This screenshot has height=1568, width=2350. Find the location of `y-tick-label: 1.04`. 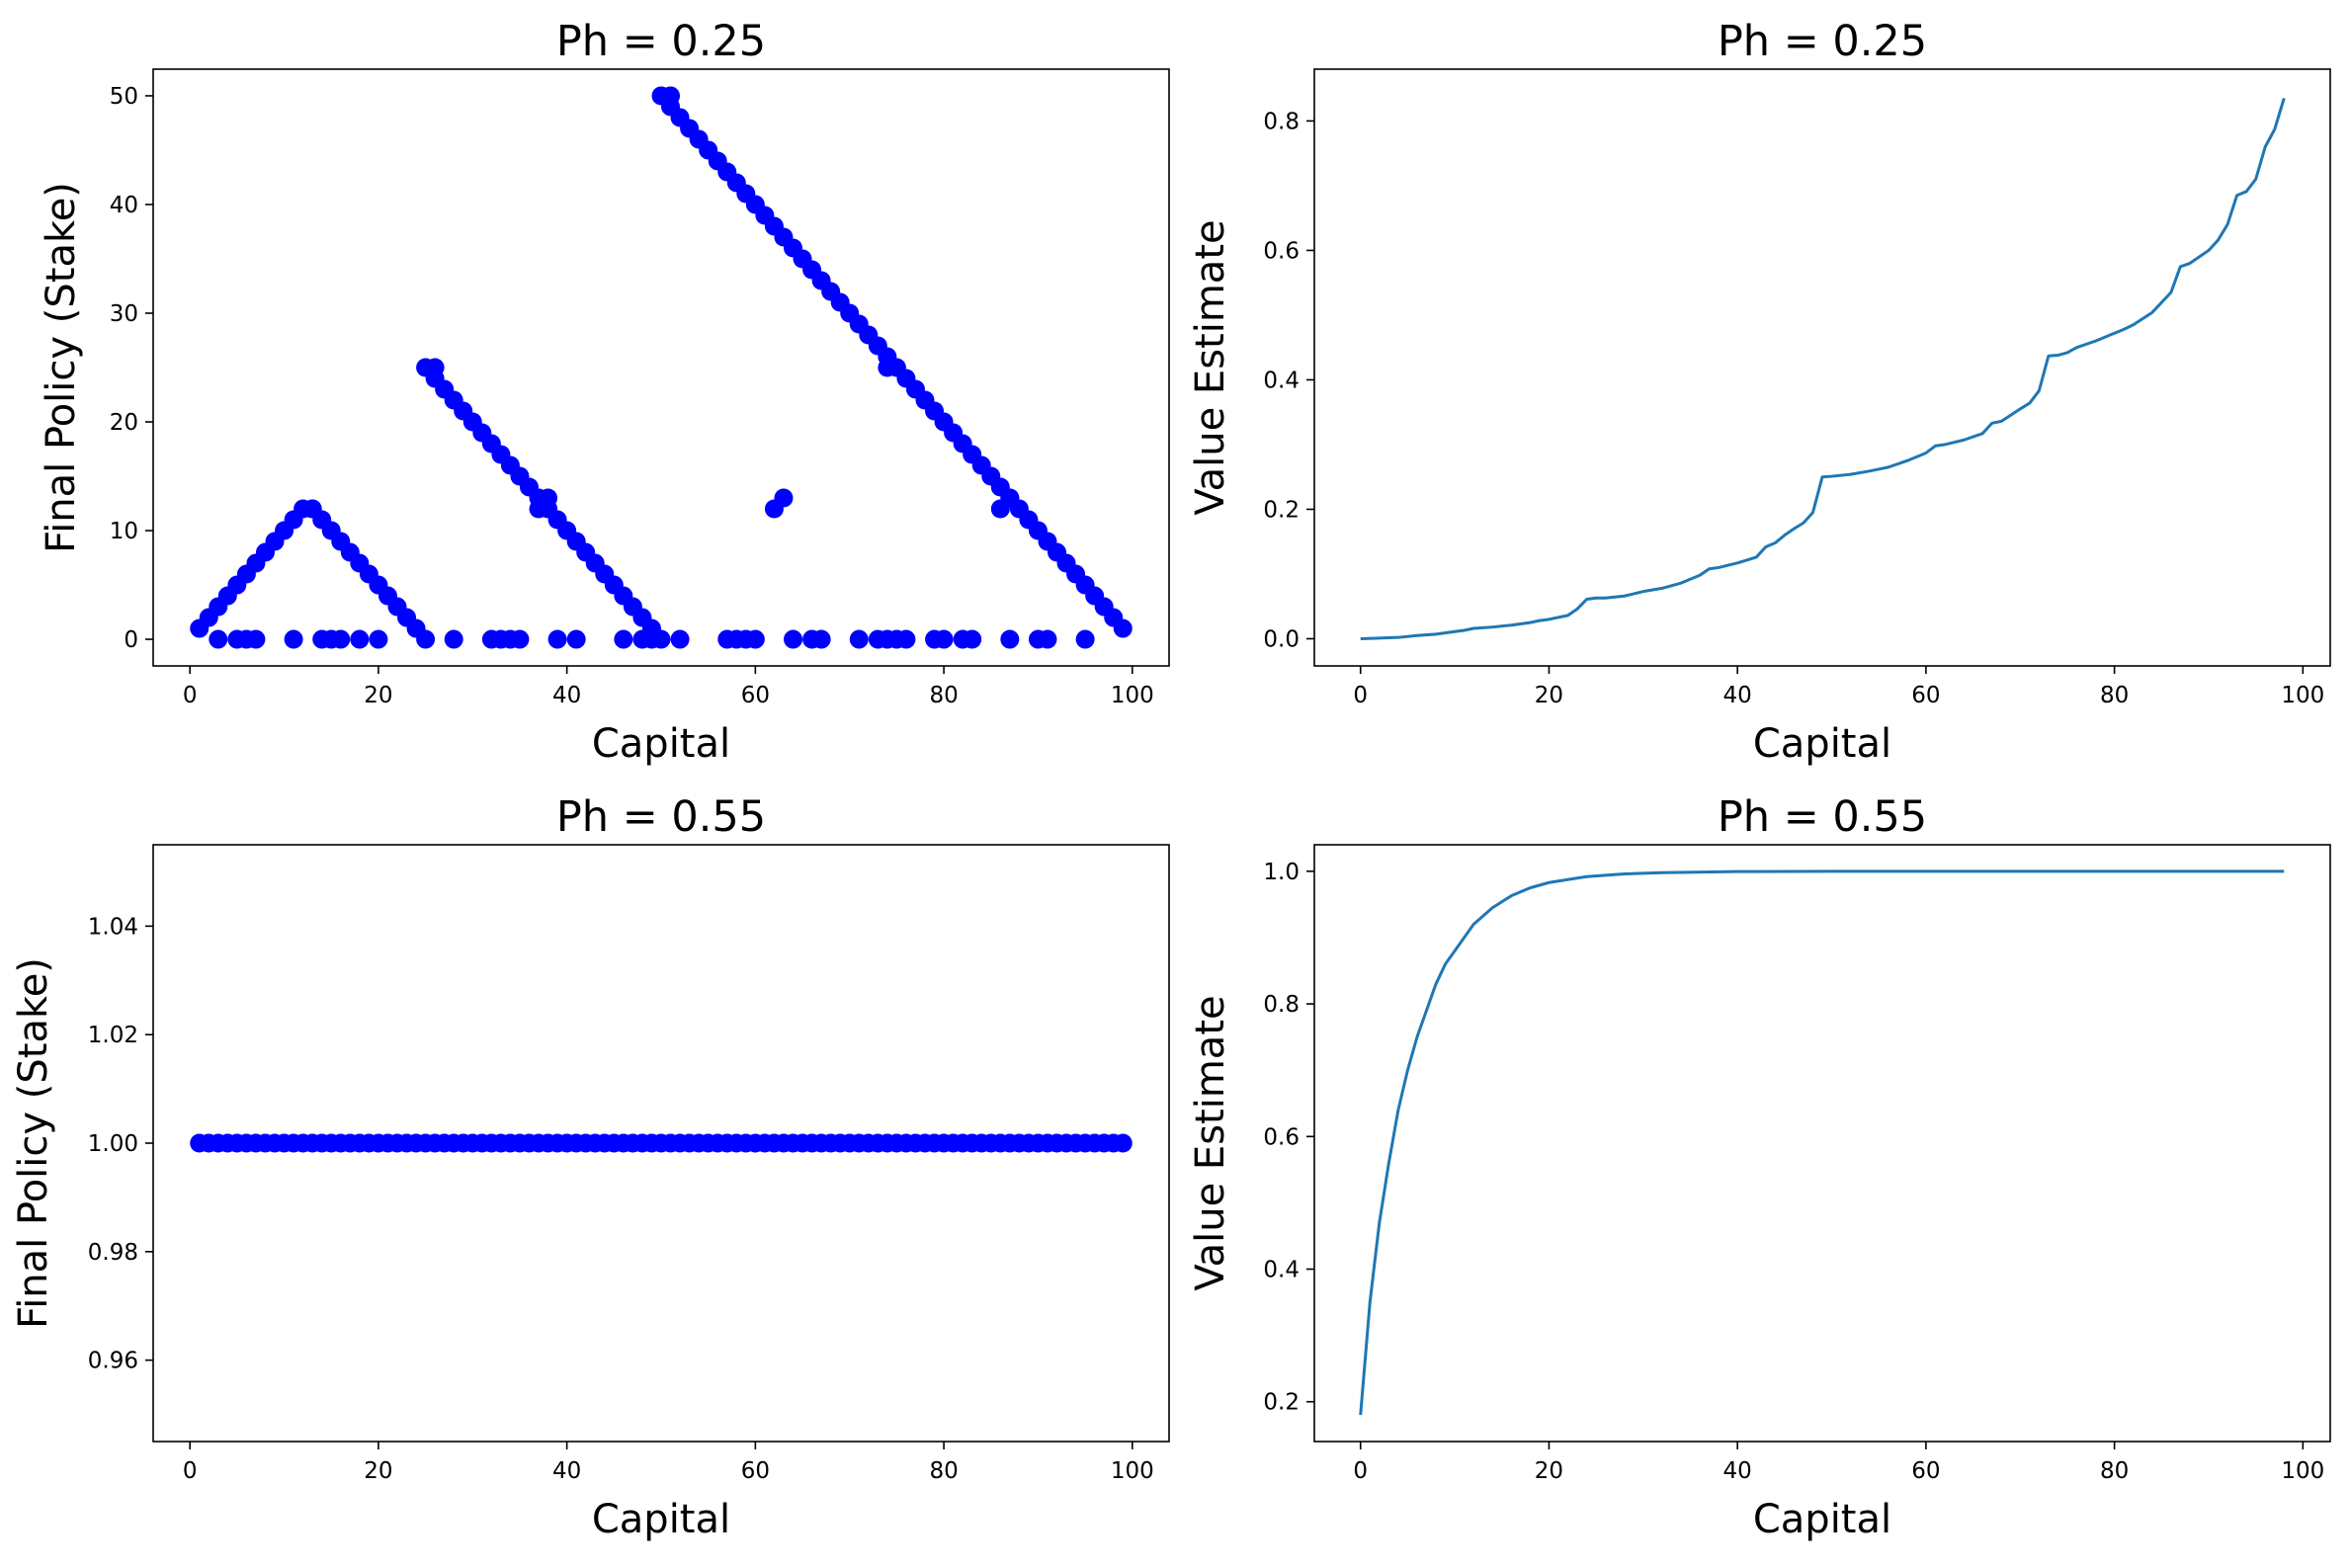

y-tick-label: 1.04 is located at coordinates (113, 927).